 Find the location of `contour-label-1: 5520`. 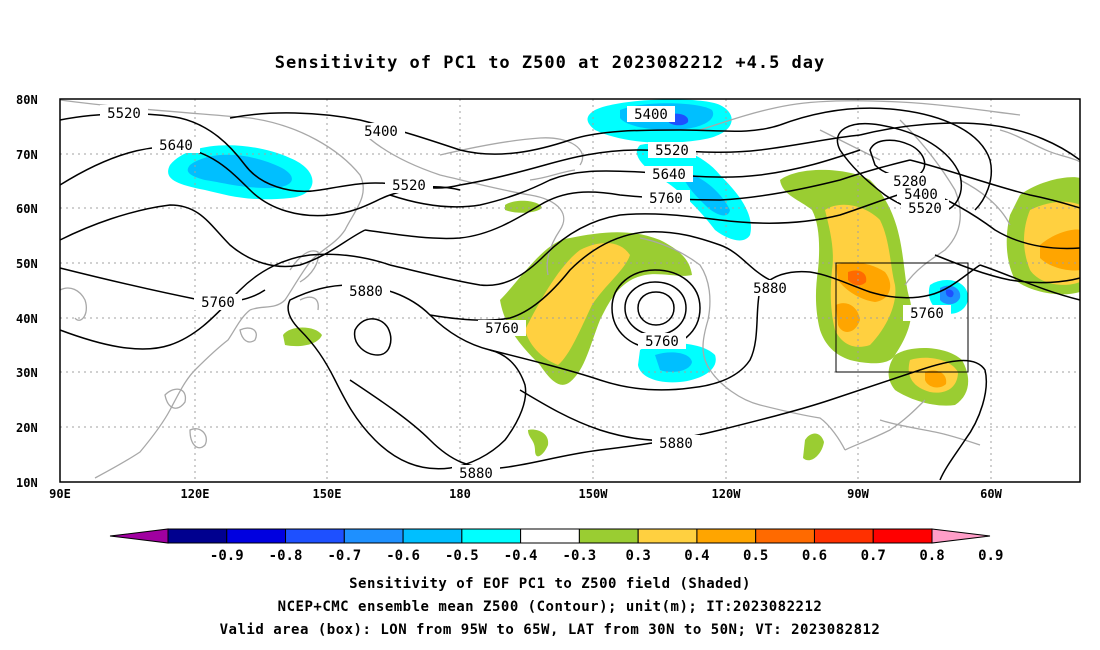

contour-label-1: 5520 is located at coordinates (124, 114).